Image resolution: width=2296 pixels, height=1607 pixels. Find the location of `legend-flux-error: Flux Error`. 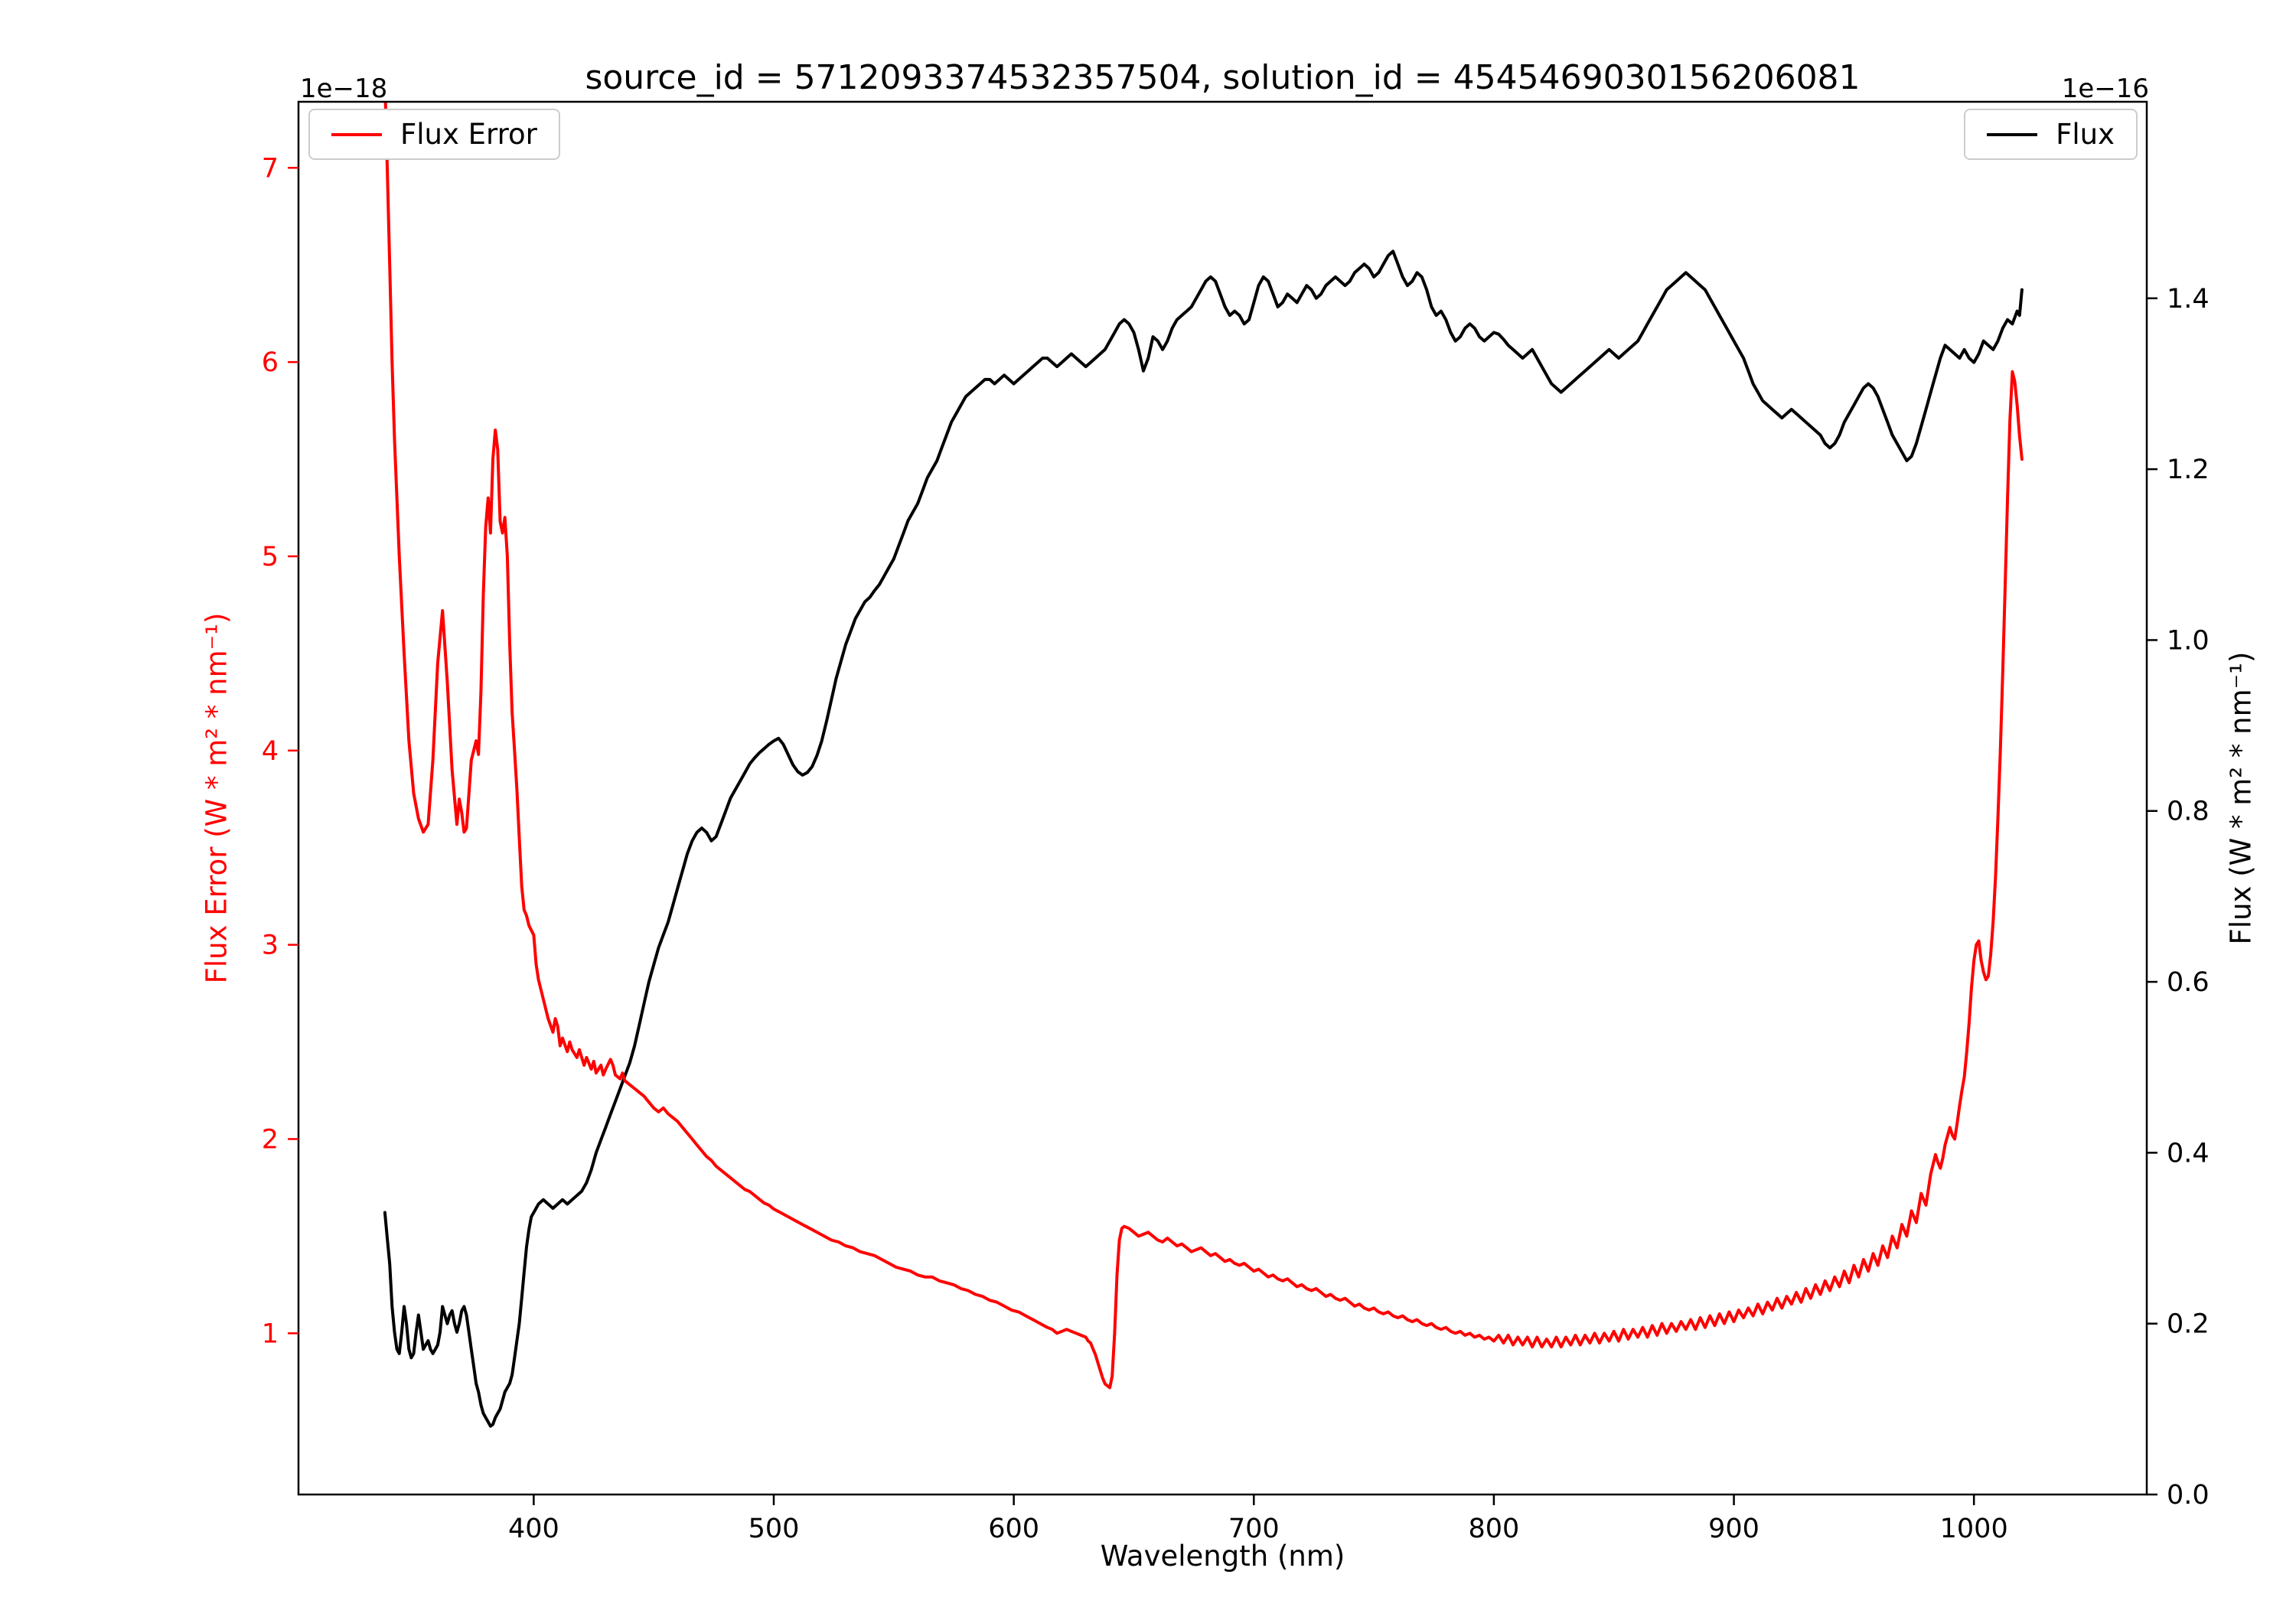

legend-flux-error: Flux Error is located at coordinates (434, 134).